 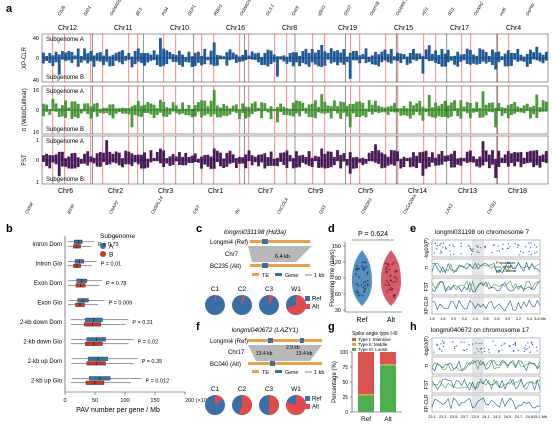 I want to click on track-label: -log10(P), so click(x=427, y=346).